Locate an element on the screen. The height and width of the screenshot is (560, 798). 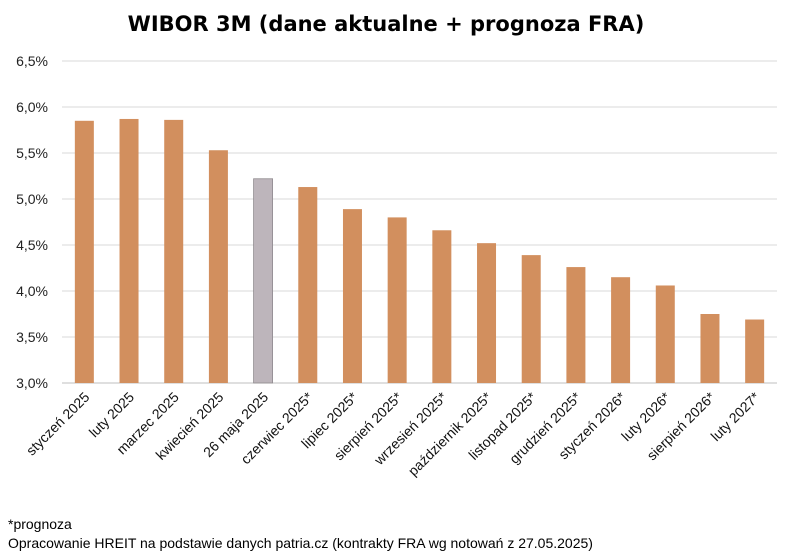
y-tick-label: 6,5% is located at coordinates (32, 61).